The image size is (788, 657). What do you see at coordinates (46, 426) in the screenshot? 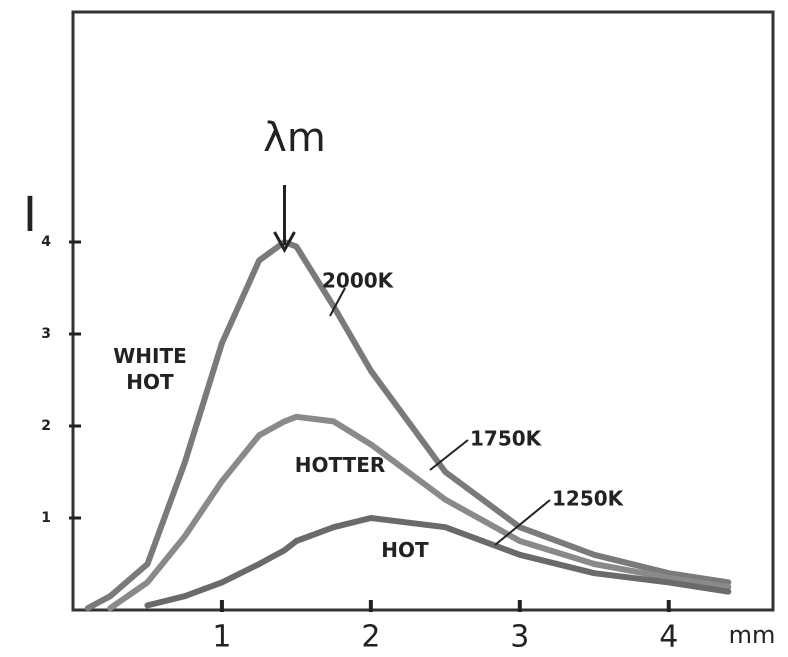
I see `y-tick-label: 2` at bounding box center [46, 426].